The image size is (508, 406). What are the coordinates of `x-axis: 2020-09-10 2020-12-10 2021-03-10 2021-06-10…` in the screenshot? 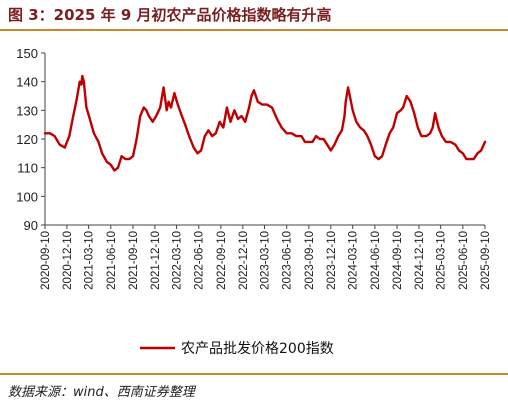 It's located at (266, 257).